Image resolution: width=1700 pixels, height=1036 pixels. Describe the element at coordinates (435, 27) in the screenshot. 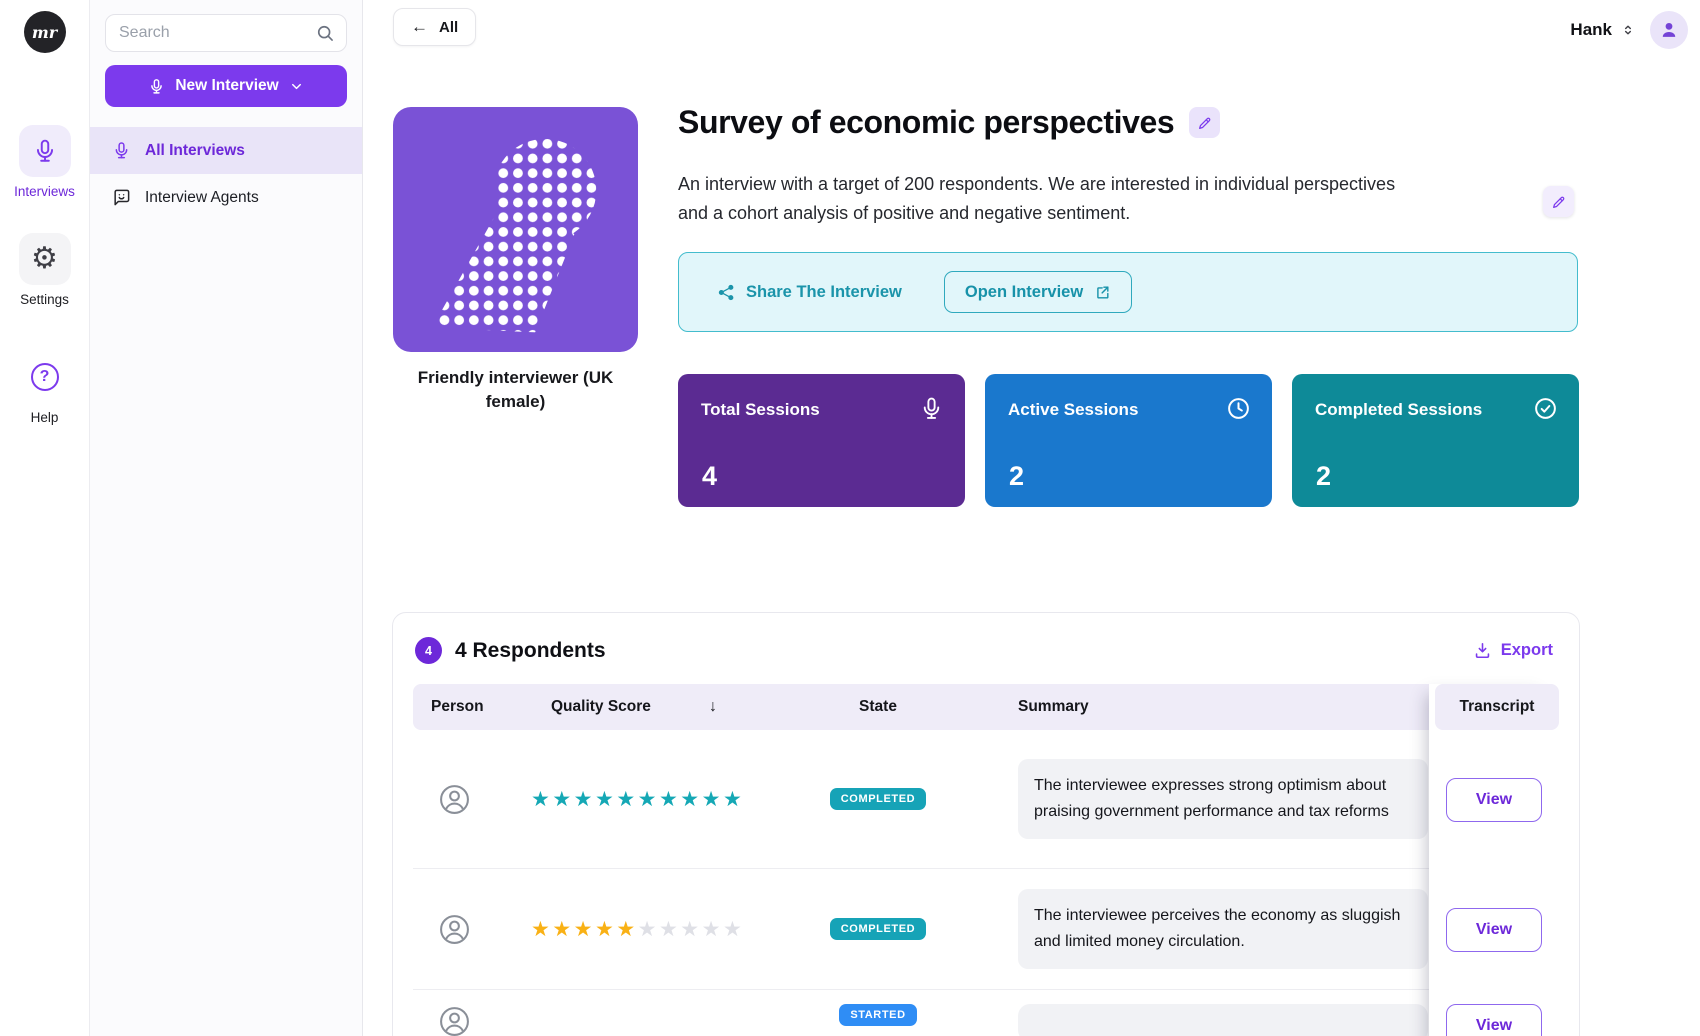

I see `back-button: ← All` at that location.